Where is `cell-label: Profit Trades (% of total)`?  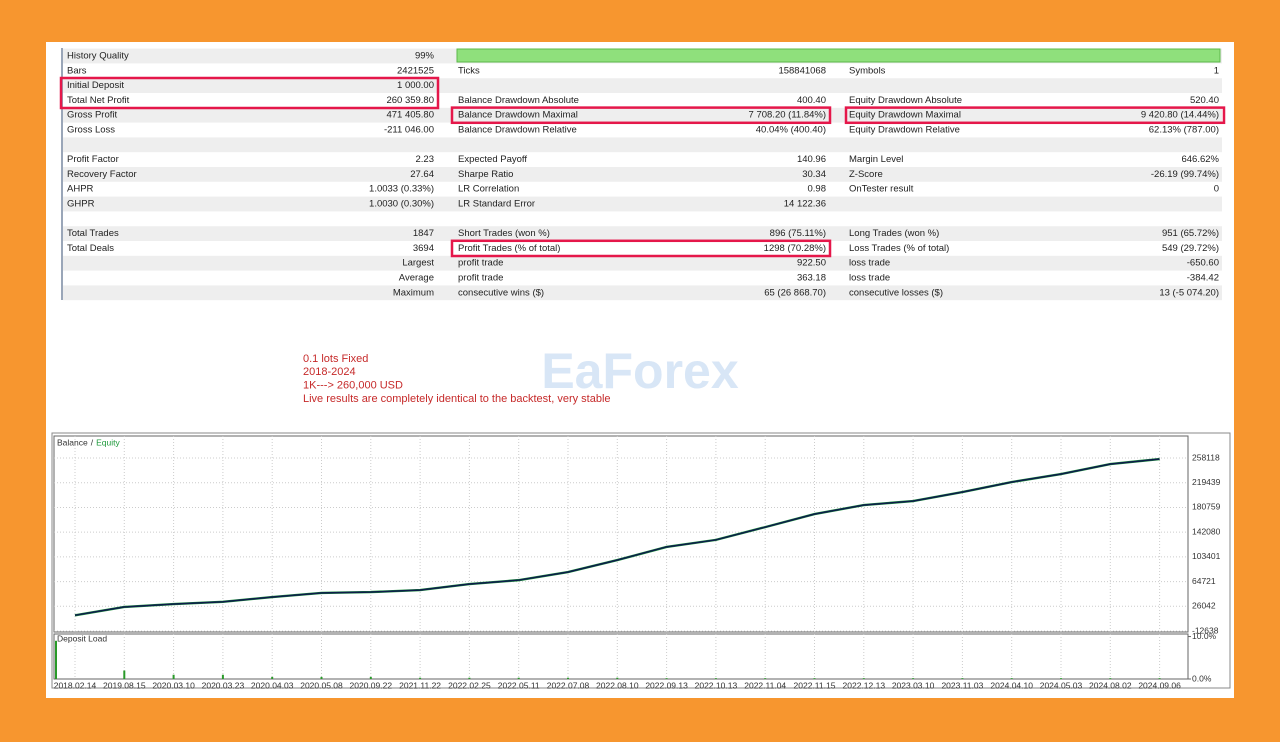
cell-label: Profit Trades (% of total) is located at coordinates (509, 248).